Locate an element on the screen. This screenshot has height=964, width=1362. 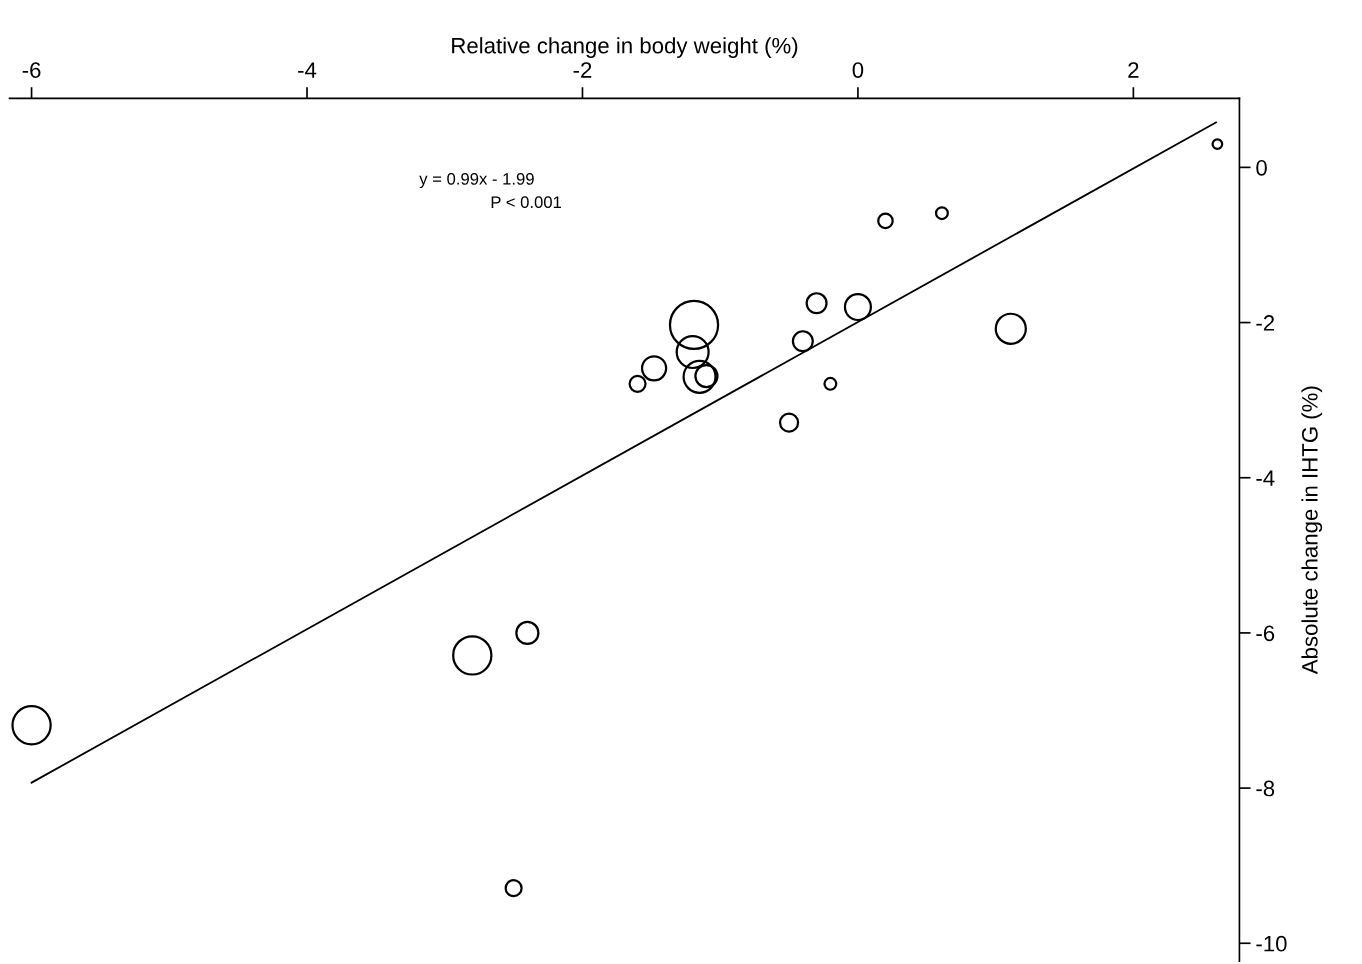
y-tick-label: -4 is located at coordinates (1265, 478).